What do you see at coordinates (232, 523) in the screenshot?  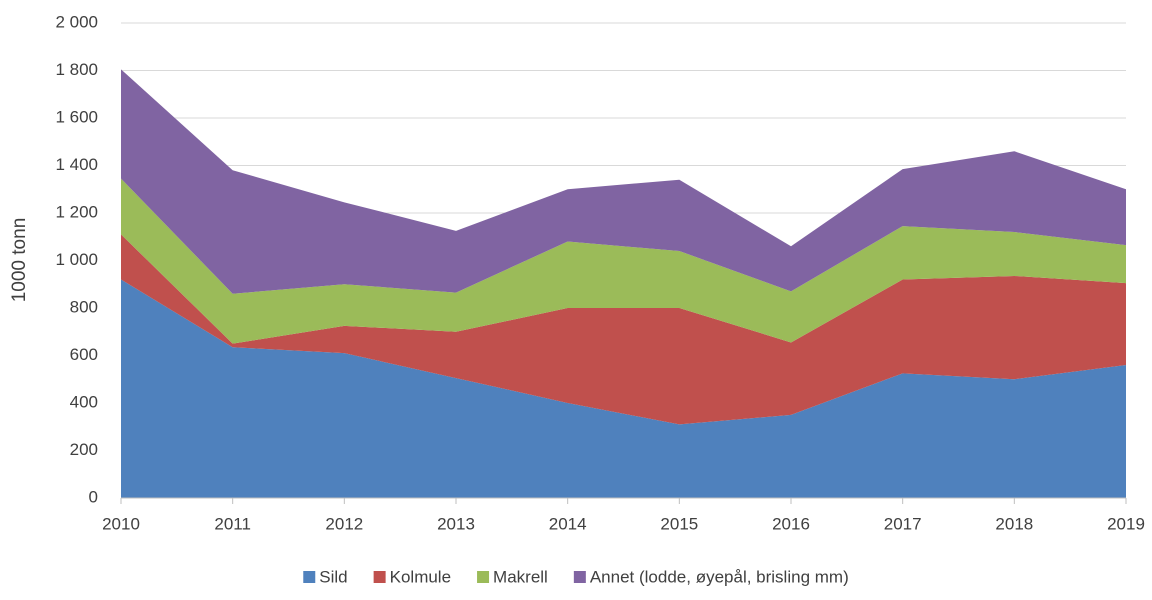 I see `x-tick-label: 2011` at bounding box center [232, 523].